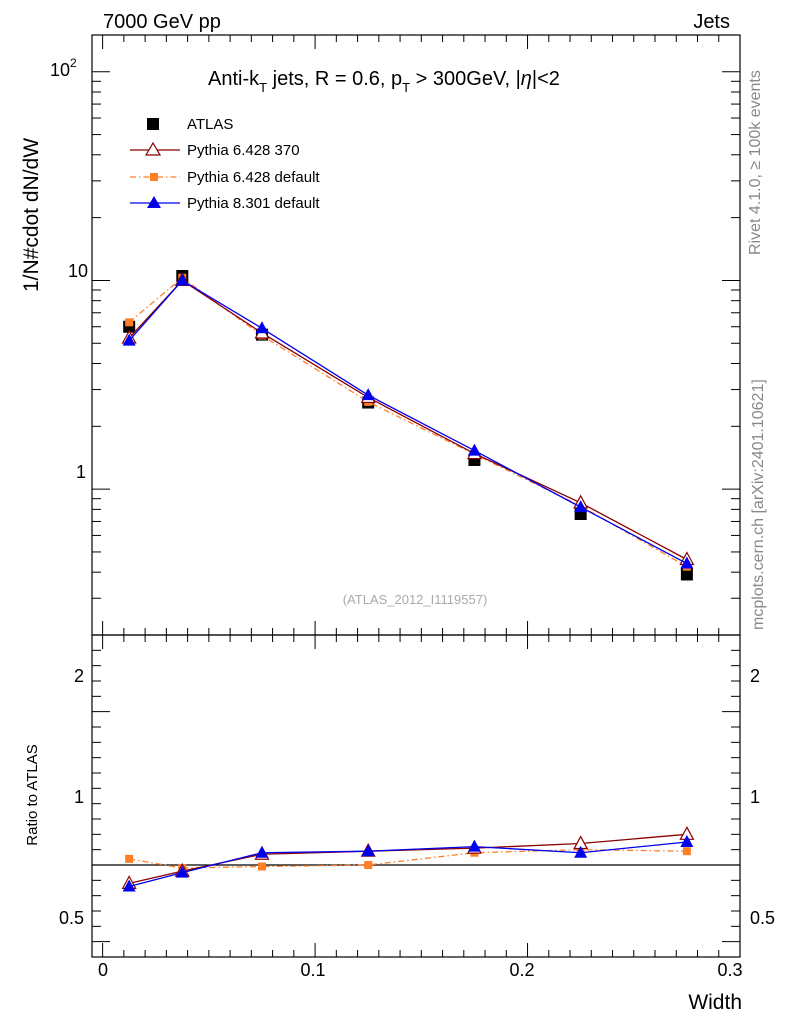 The image size is (786, 1024). What do you see at coordinates (711, 22) in the screenshot?
I see `process-label: Jets` at bounding box center [711, 22].